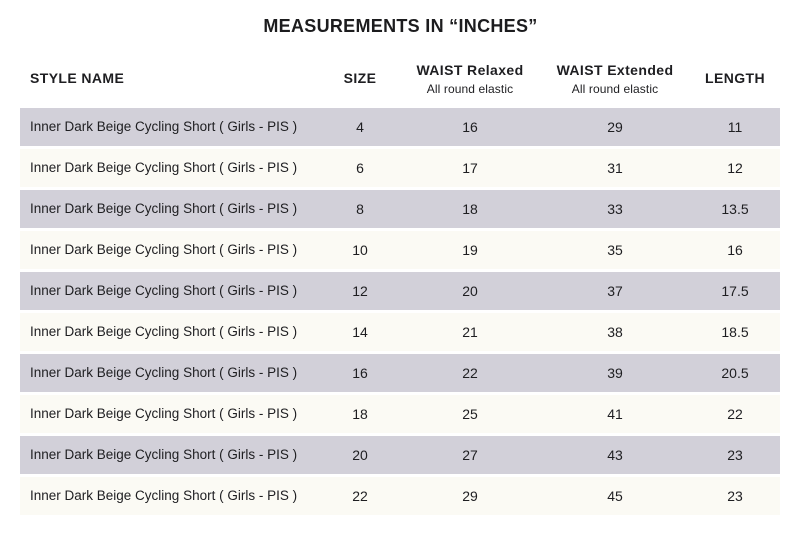 This screenshot has height=535, width=801. I want to click on size-cell: 10, so click(360, 250).